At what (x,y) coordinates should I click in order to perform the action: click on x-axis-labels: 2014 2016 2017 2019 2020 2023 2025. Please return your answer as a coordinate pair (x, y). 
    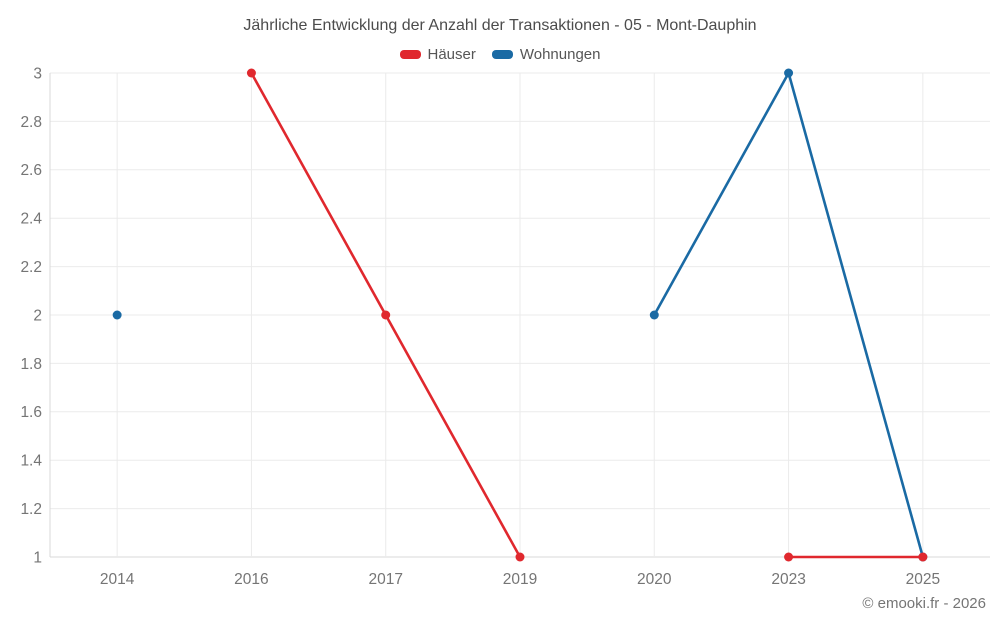
    Looking at the image, I should click on (520, 579).